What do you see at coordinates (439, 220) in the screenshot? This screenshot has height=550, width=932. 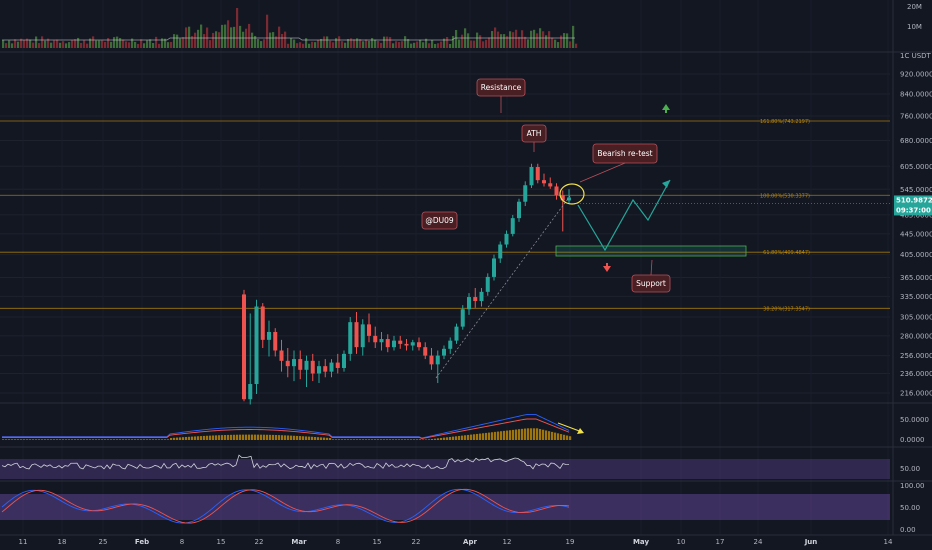 I see `author-label-box` at bounding box center [439, 220].